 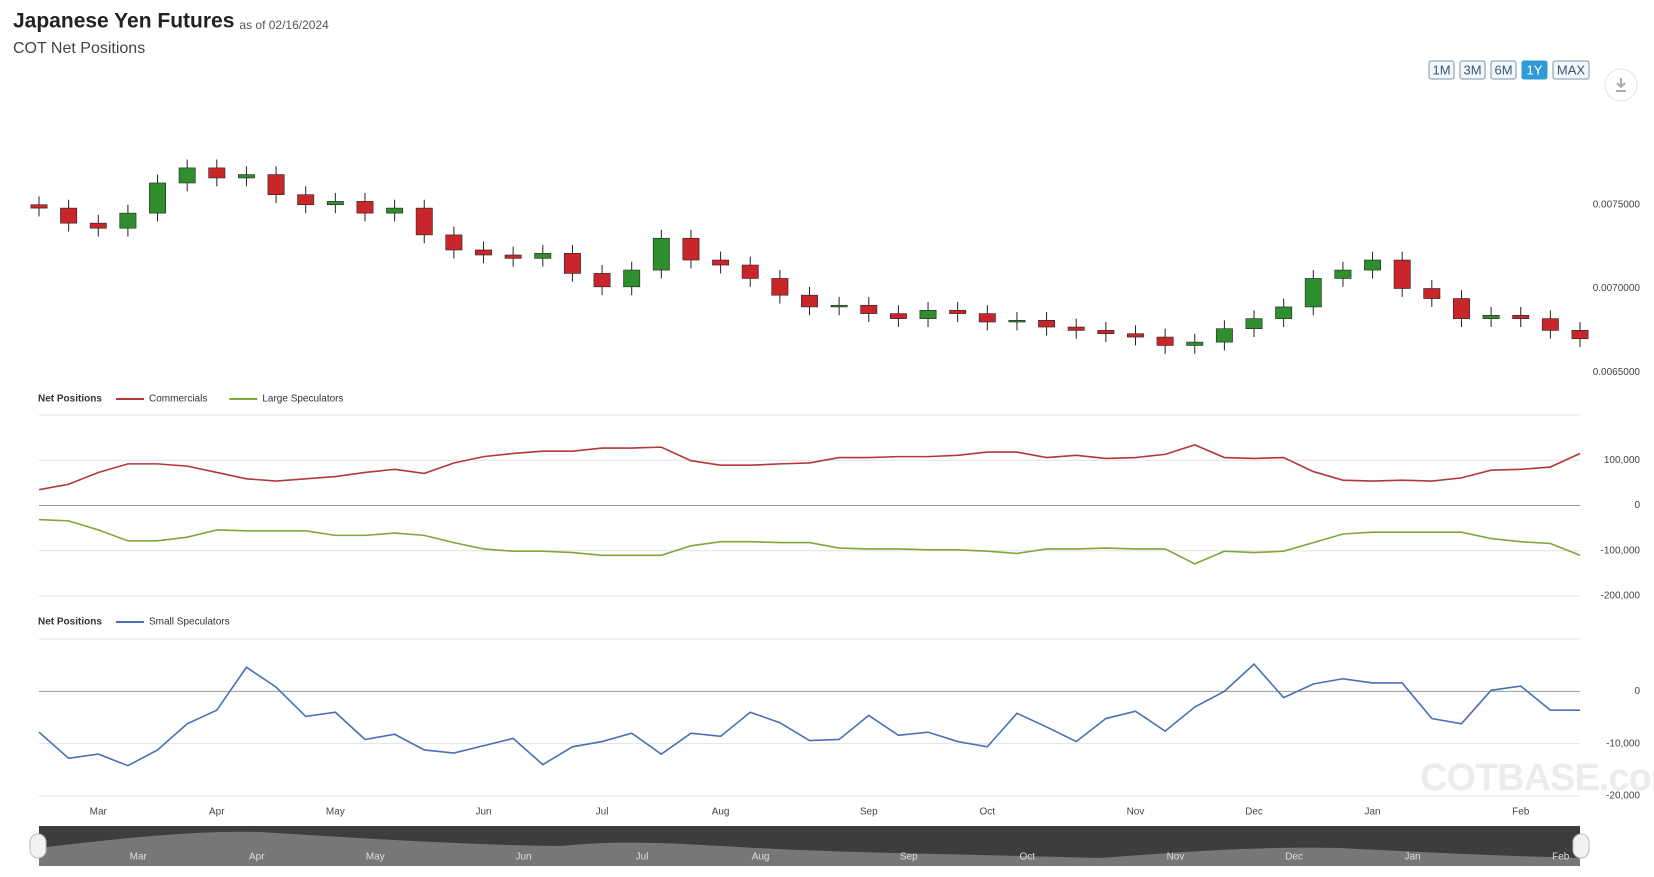 What do you see at coordinates (335, 812) in the screenshot?
I see `x-tick-label: May` at bounding box center [335, 812].